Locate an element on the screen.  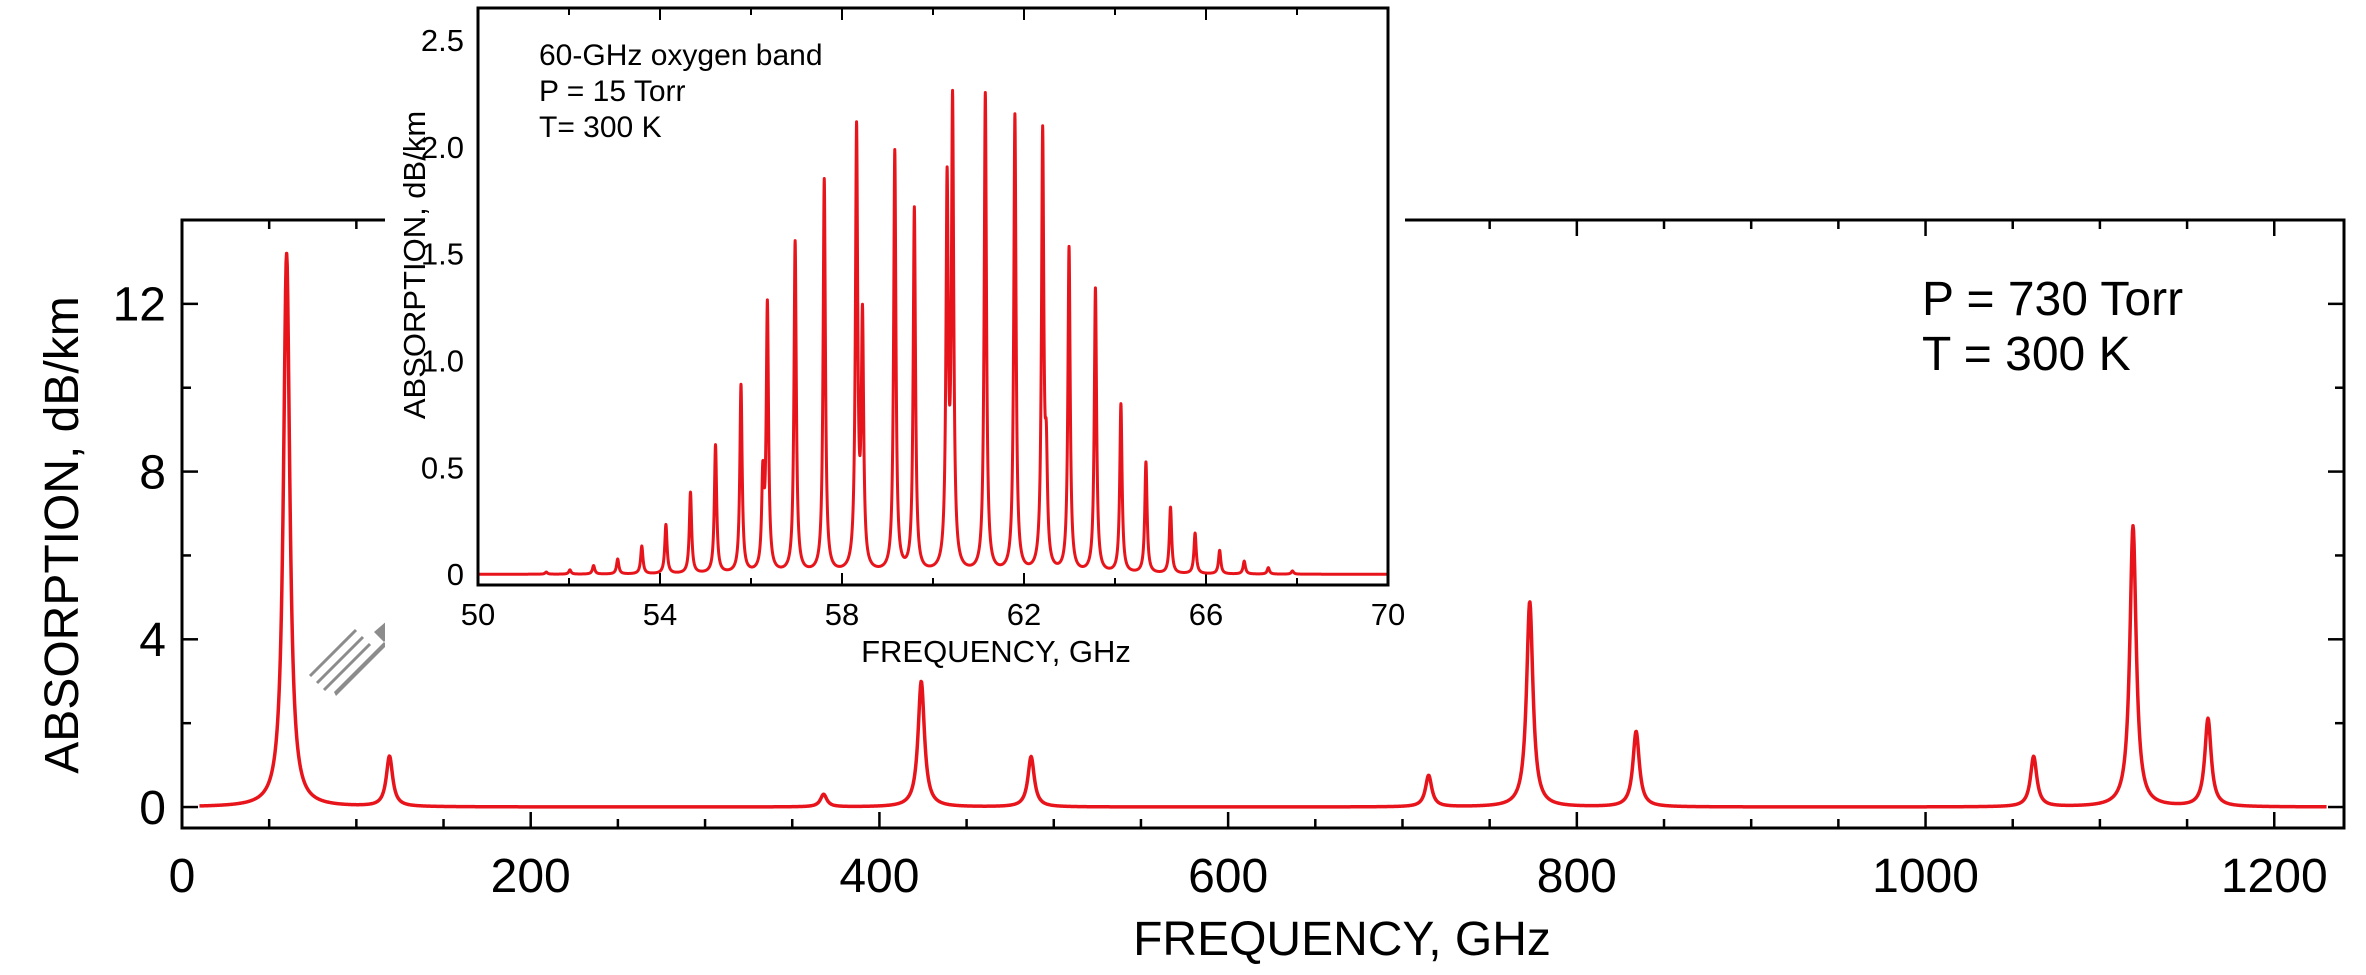
main-x-tick-label: 1000 is located at coordinates (1925, 876).